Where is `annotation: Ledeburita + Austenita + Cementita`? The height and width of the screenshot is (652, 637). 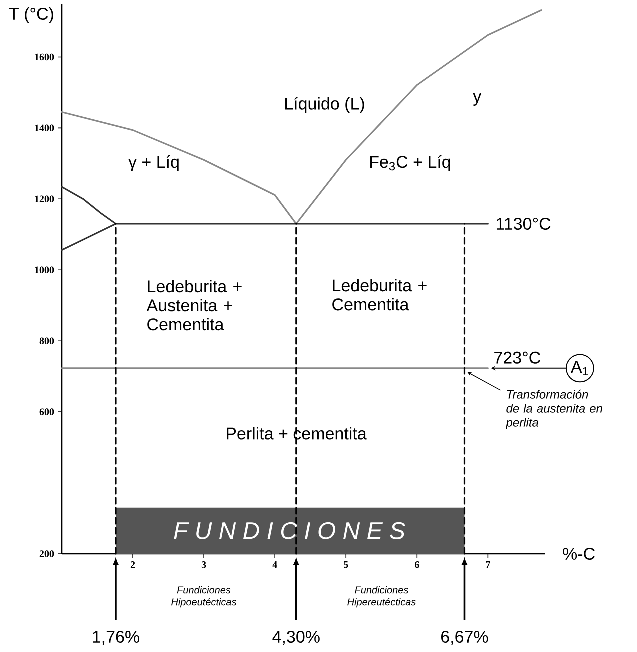 annotation: Ledeburita + Austenita + Cementita is located at coordinates (194, 305).